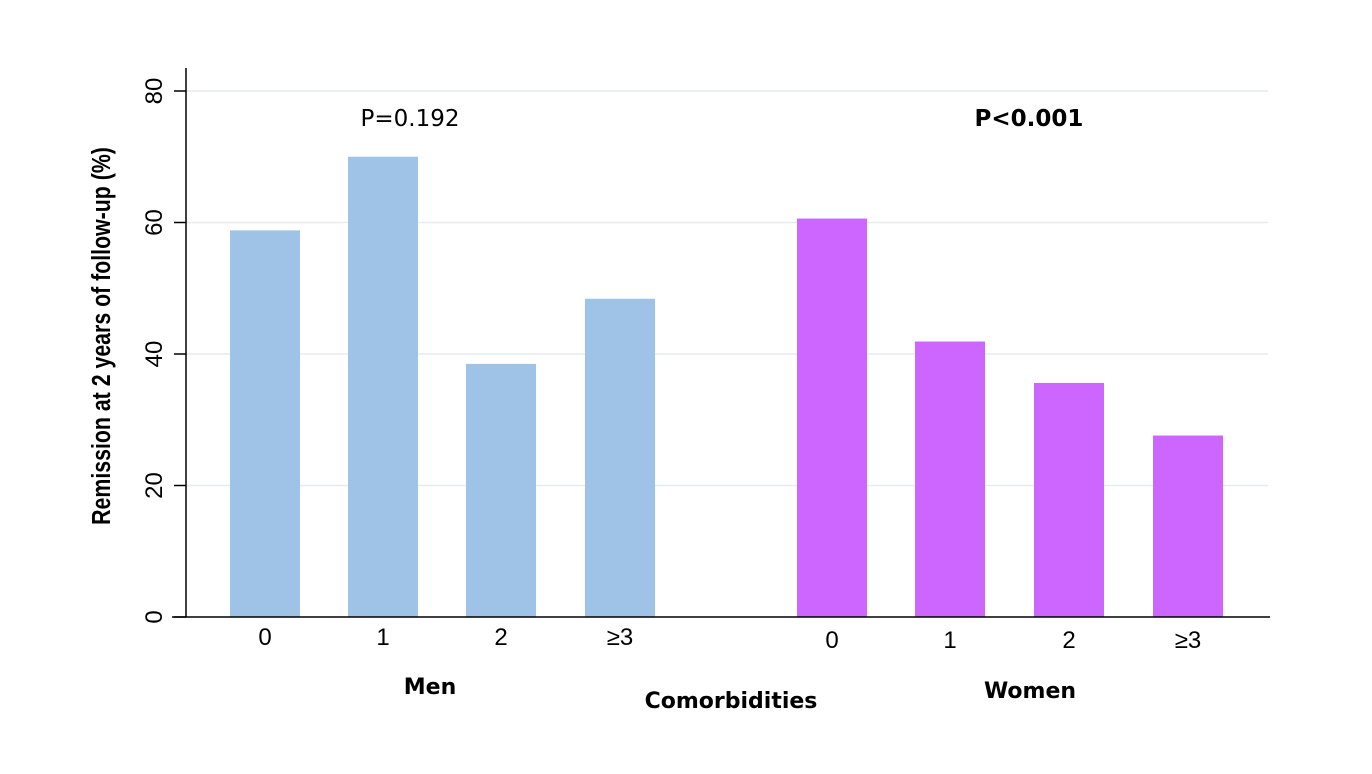 This screenshot has height=774, width=1372. Describe the element at coordinates (264, 637) in the screenshot. I see `category-label-men-0: 0` at that location.